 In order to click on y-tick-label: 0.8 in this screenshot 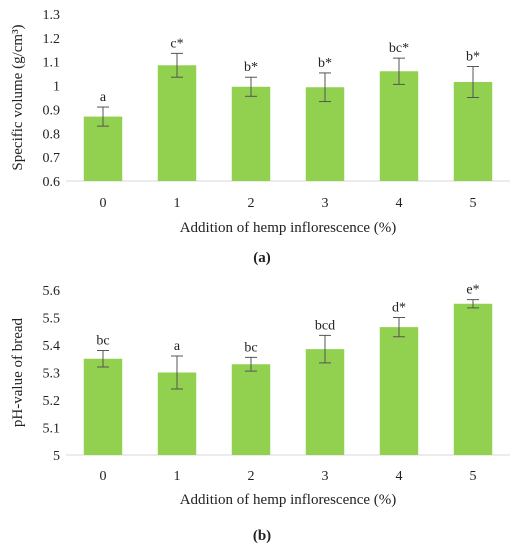, I will do `click(52, 134)`.